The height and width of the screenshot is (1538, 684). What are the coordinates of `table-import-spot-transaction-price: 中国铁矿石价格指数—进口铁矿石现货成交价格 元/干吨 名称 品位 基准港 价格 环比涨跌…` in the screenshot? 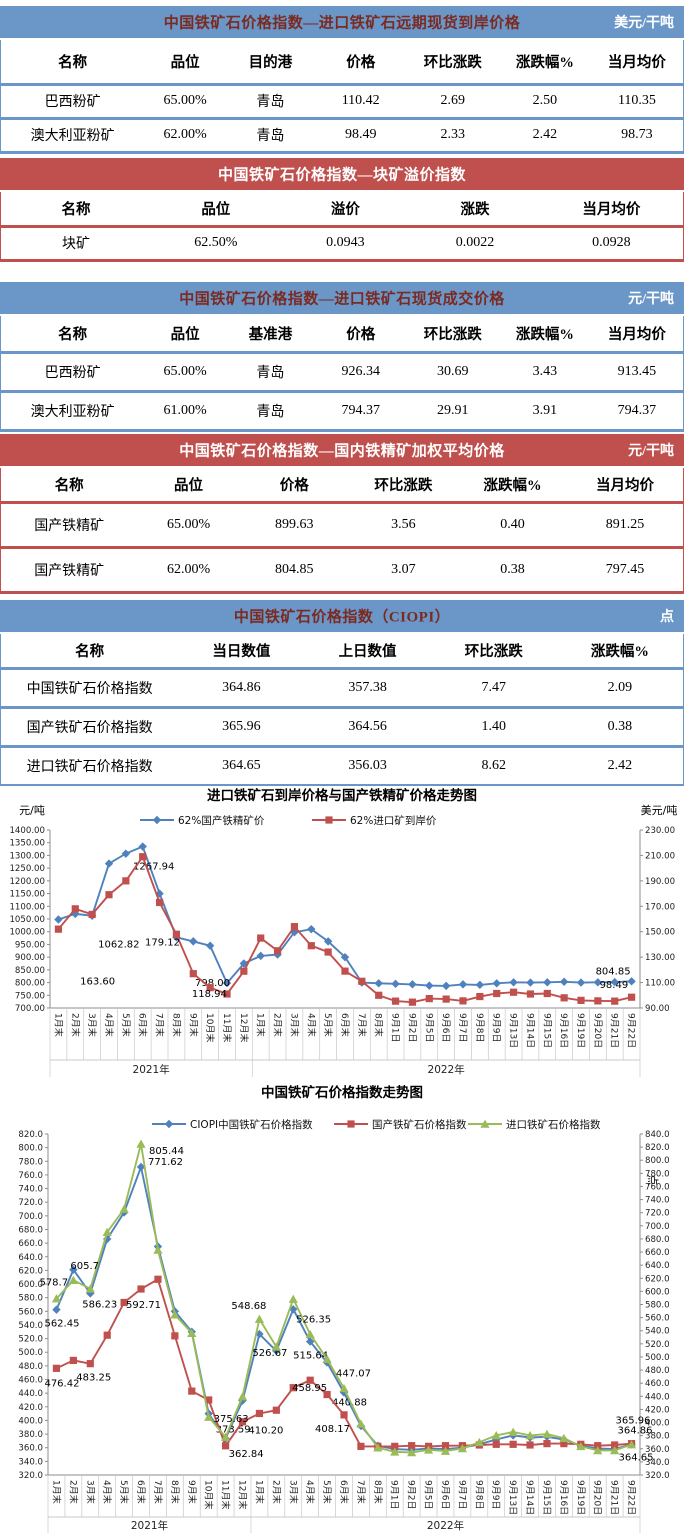 It's located at (342, 357).